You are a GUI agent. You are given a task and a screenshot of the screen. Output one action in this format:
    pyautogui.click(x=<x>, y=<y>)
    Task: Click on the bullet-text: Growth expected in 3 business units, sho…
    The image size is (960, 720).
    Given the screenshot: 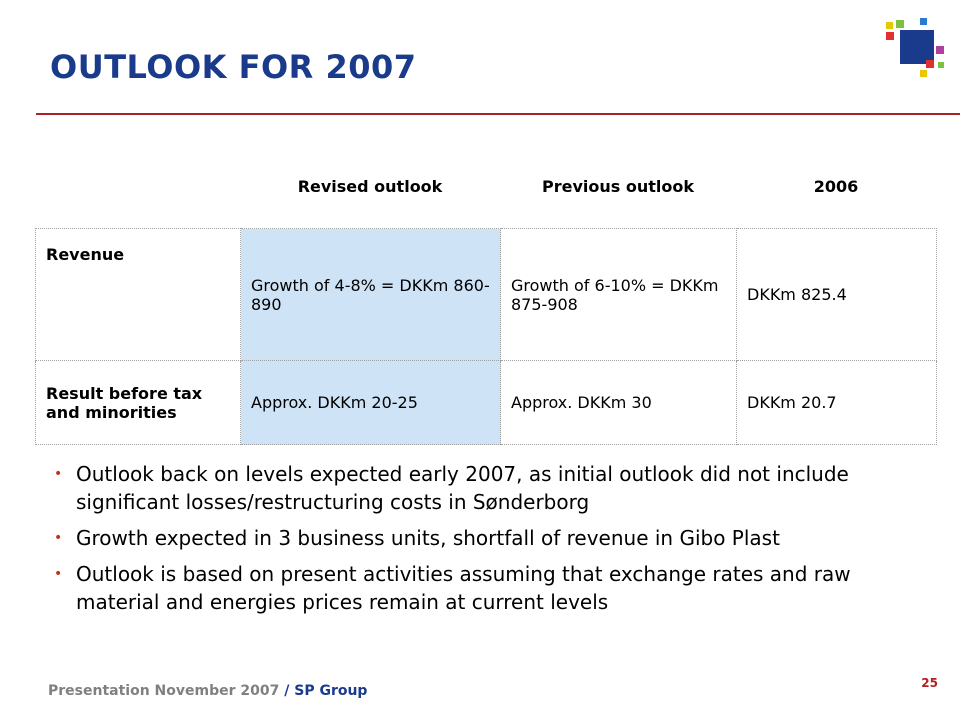 What is the action you would take?
    pyautogui.click(x=428, y=538)
    